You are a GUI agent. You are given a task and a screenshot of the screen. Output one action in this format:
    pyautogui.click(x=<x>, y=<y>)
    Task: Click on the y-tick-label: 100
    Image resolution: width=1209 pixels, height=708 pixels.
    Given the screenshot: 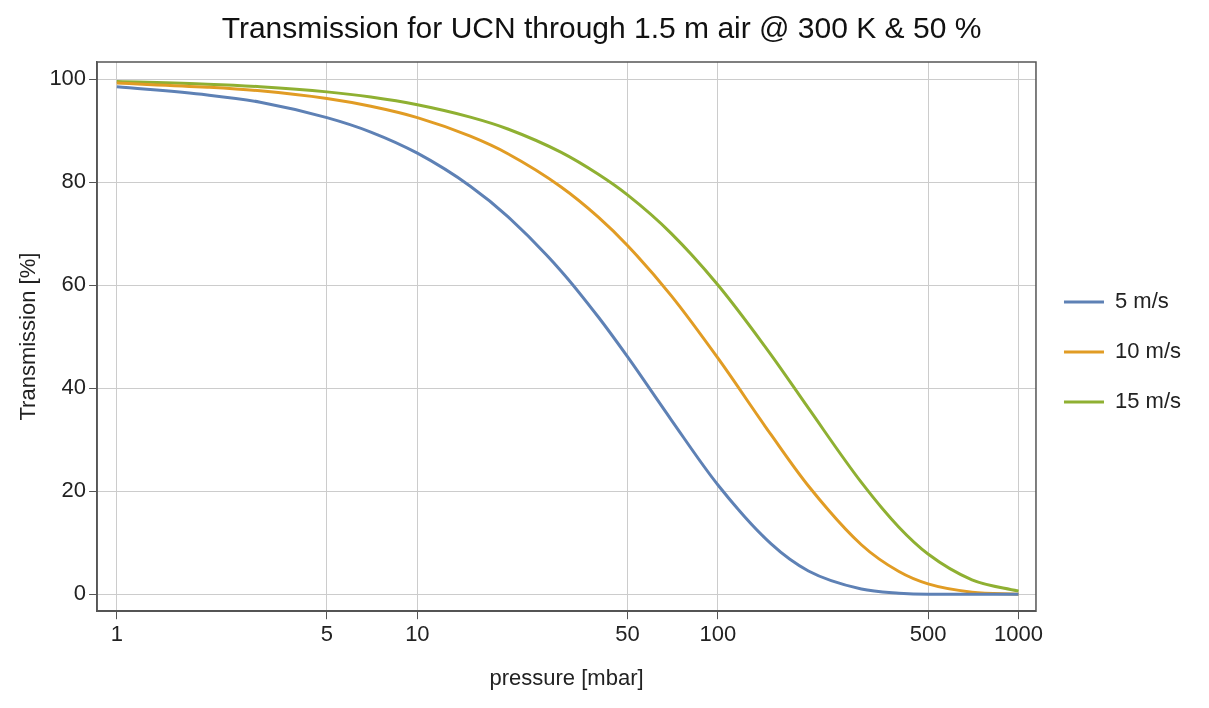 What is the action you would take?
    pyautogui.click(x=68, y=78)
    